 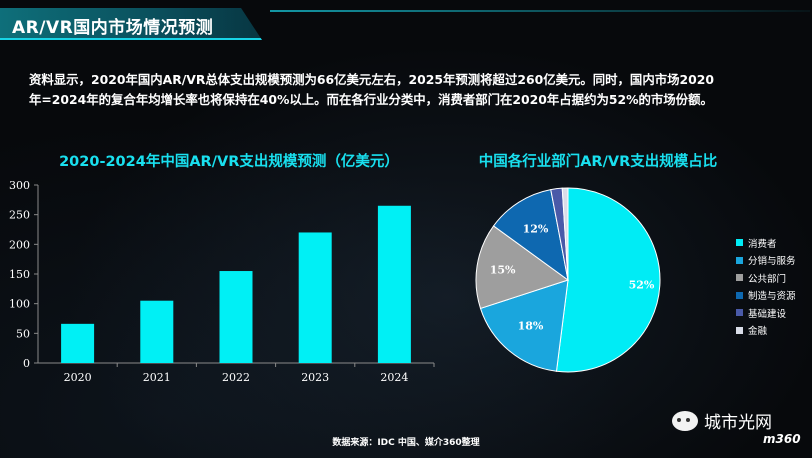 I want to click on x-tick-label: 2023, so click(x=315, y=377).